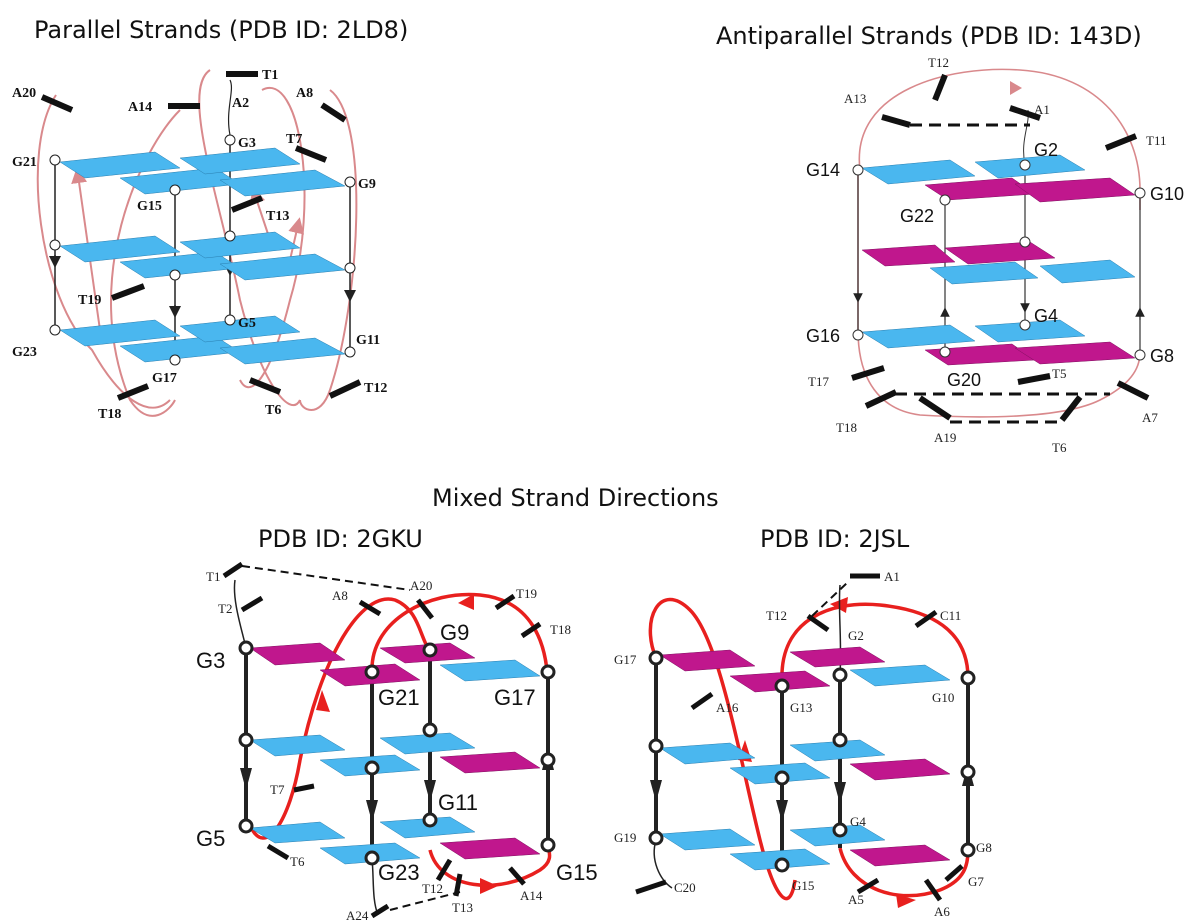  What do you see at coordinates (856, 899) in the screenshot?
I see `label-a5: A5` at bounding box center [856, 899].